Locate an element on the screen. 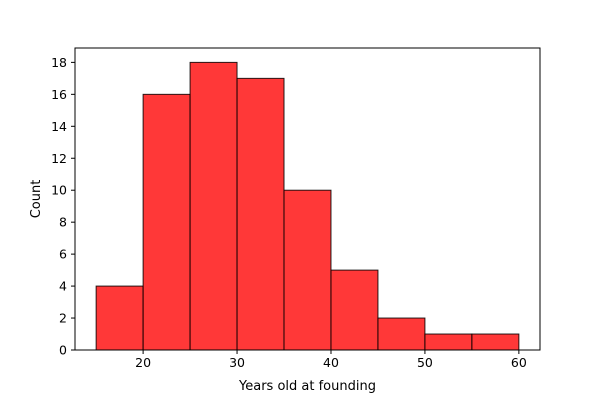 Image resolution: width=600 pixels, height=400 pixels. x-axis-ticks: 20 30 40 50 60 is located at coordinates (331, 360).